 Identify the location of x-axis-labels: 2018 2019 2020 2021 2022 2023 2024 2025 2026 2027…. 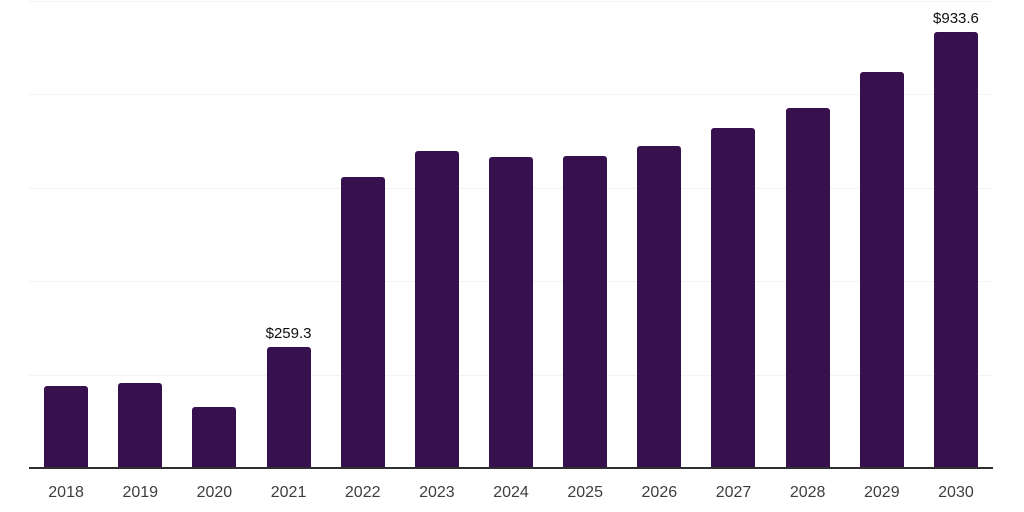
(511, 485).